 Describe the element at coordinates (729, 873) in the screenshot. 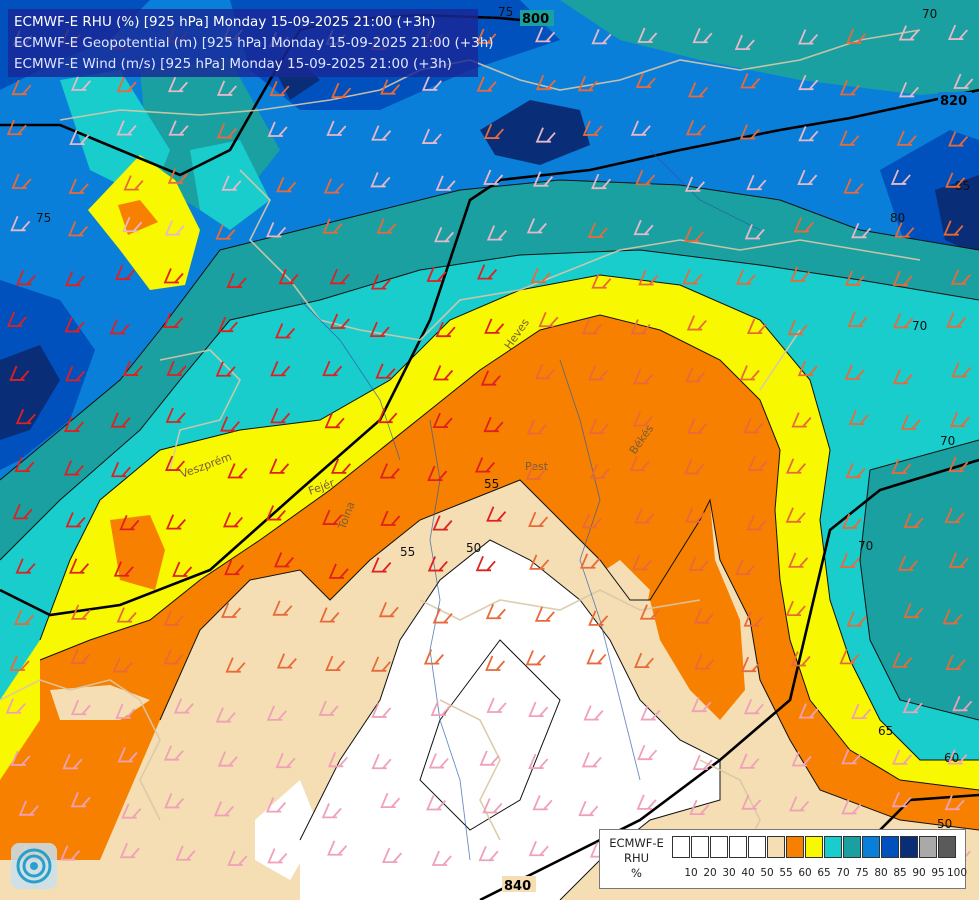

I see `legend-level-label: 30` at that location.